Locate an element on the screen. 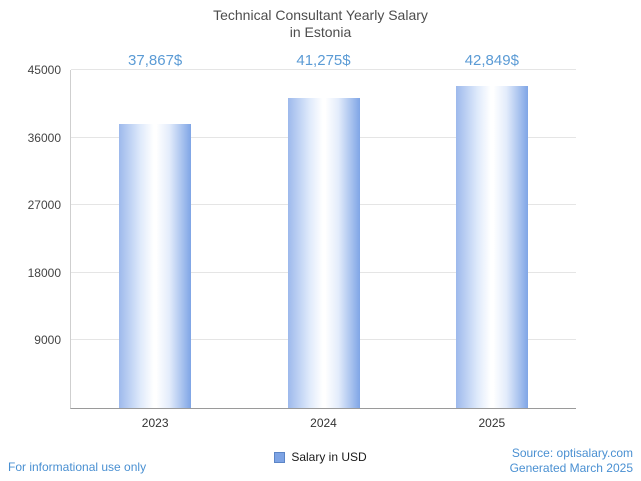 The width and height of the screenshot is (641, 481). y-tick-label: 18000 is located at coordinates (44, 272).